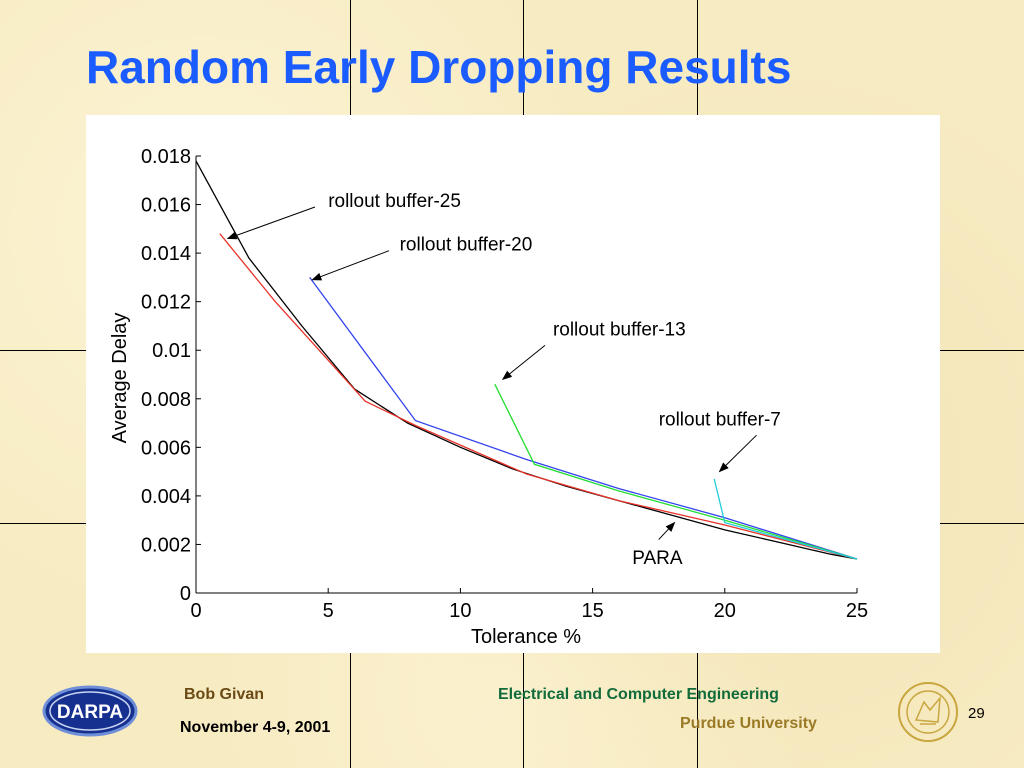 Image resolution: width=1024 pixels, height=768 pixels. Describe the element at coordinates (394, 201) in the screenshot. I see `annotation-label: rollout buffer-25` at that location.